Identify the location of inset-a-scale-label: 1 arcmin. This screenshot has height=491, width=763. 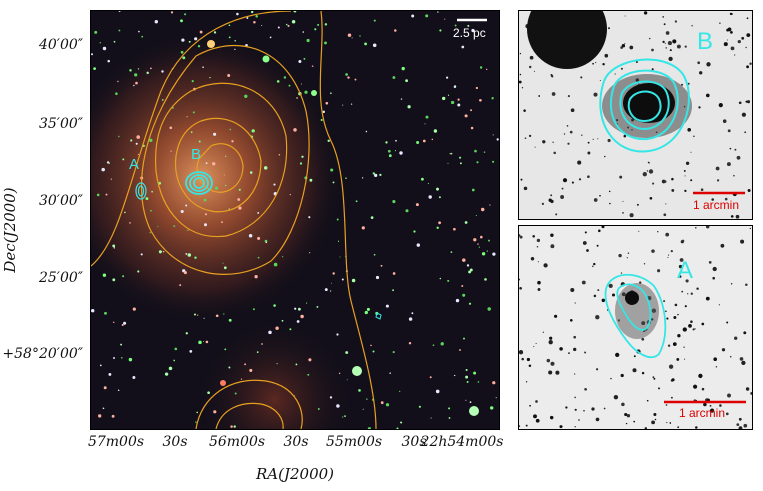
(702, 413).